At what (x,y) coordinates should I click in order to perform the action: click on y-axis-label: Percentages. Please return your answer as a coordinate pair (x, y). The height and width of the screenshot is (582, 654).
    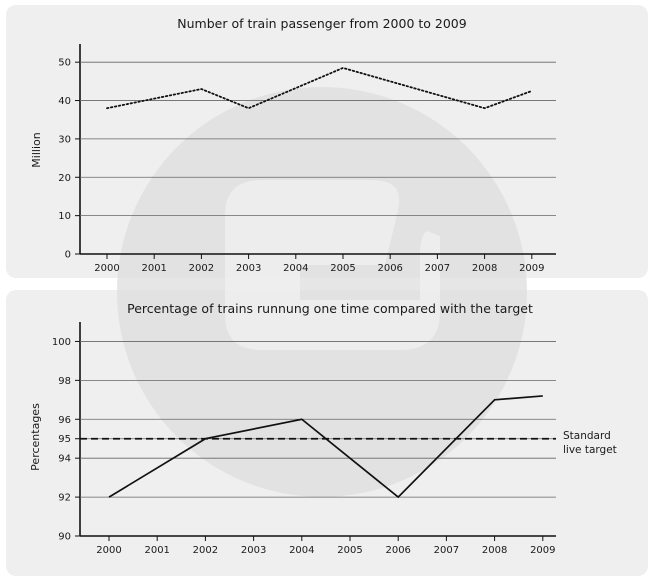
    Looking at the image, I should click on (35, 437).